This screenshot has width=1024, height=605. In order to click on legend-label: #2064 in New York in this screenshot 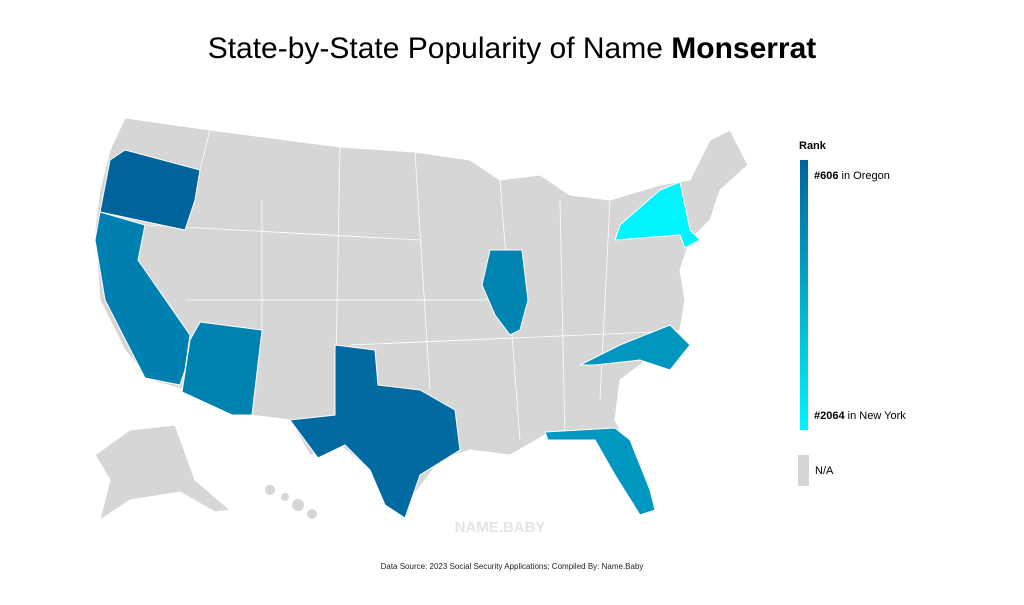, I will do `click(860, 416)`.